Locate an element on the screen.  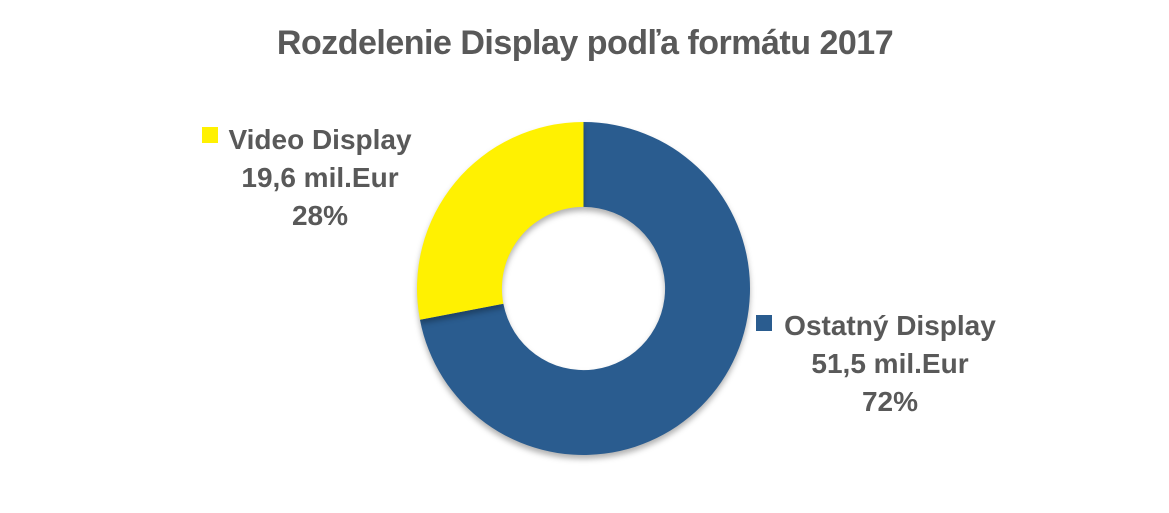
slice-value: 51,5 mil.Eur is located at coordinates (890, 363).